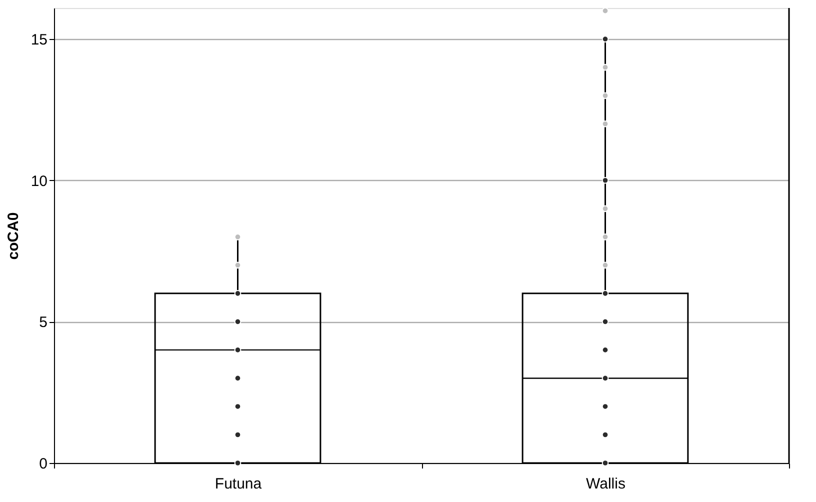  I want to click on x-tick-label: Futuna, so click(238, 484).